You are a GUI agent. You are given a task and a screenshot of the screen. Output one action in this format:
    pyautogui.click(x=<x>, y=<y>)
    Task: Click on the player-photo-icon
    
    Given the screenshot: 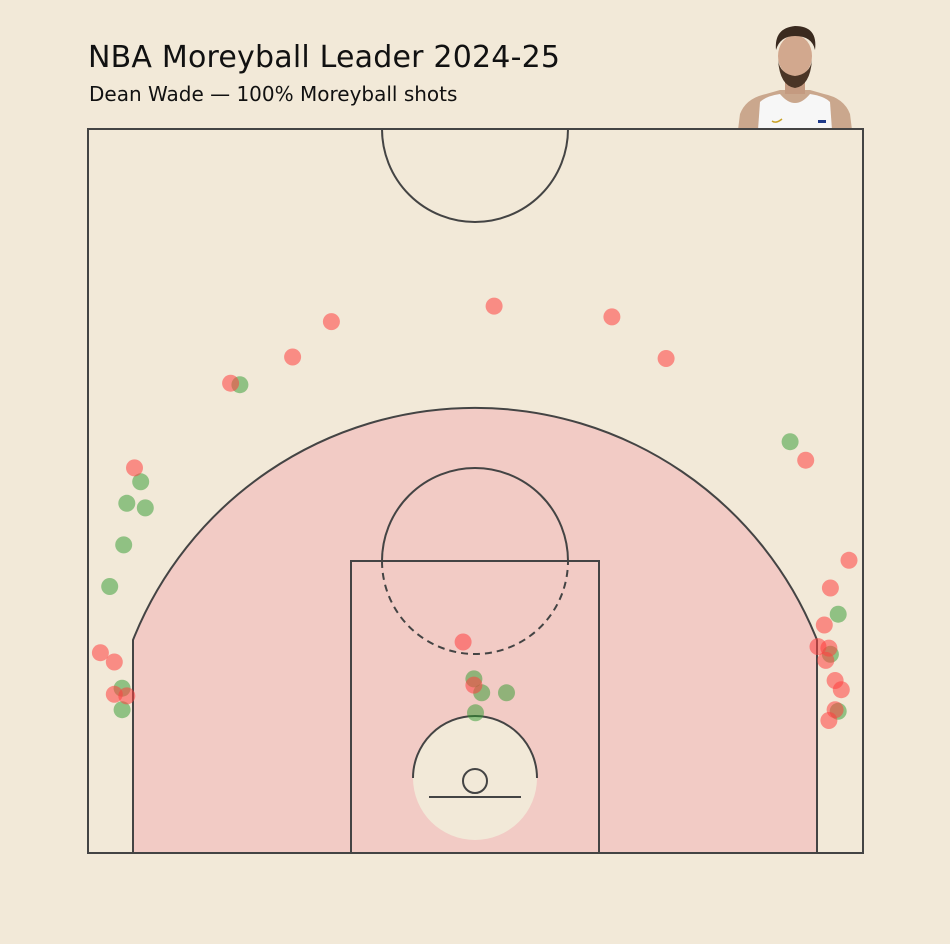 What is the action you would take?
    pyautogui.click(x=795, y=74)
    